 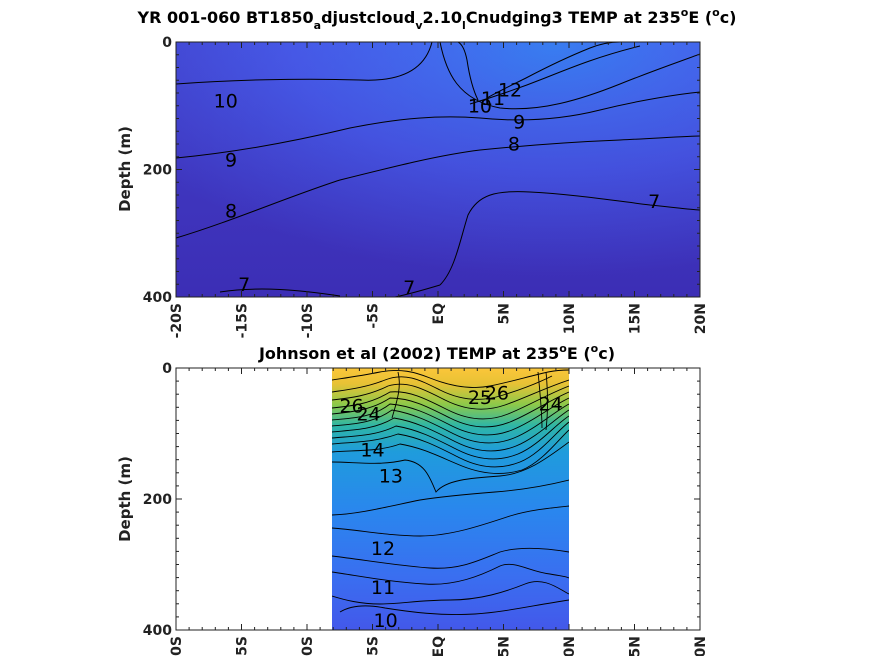 I want to click on contour-line-1-11b, so click(x=555, y=75).